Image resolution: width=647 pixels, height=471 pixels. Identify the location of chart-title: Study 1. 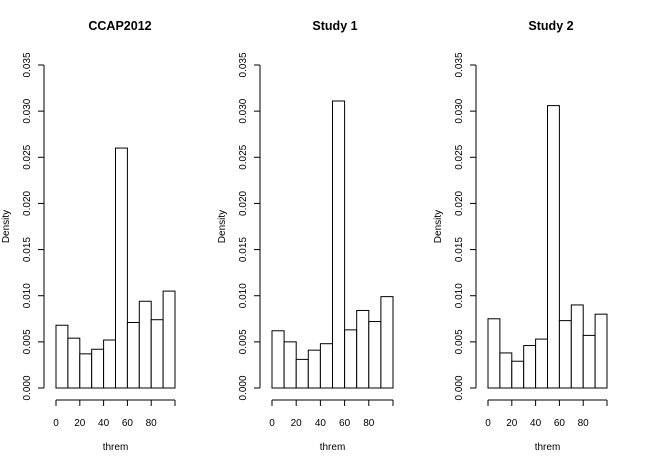
(334, 26).